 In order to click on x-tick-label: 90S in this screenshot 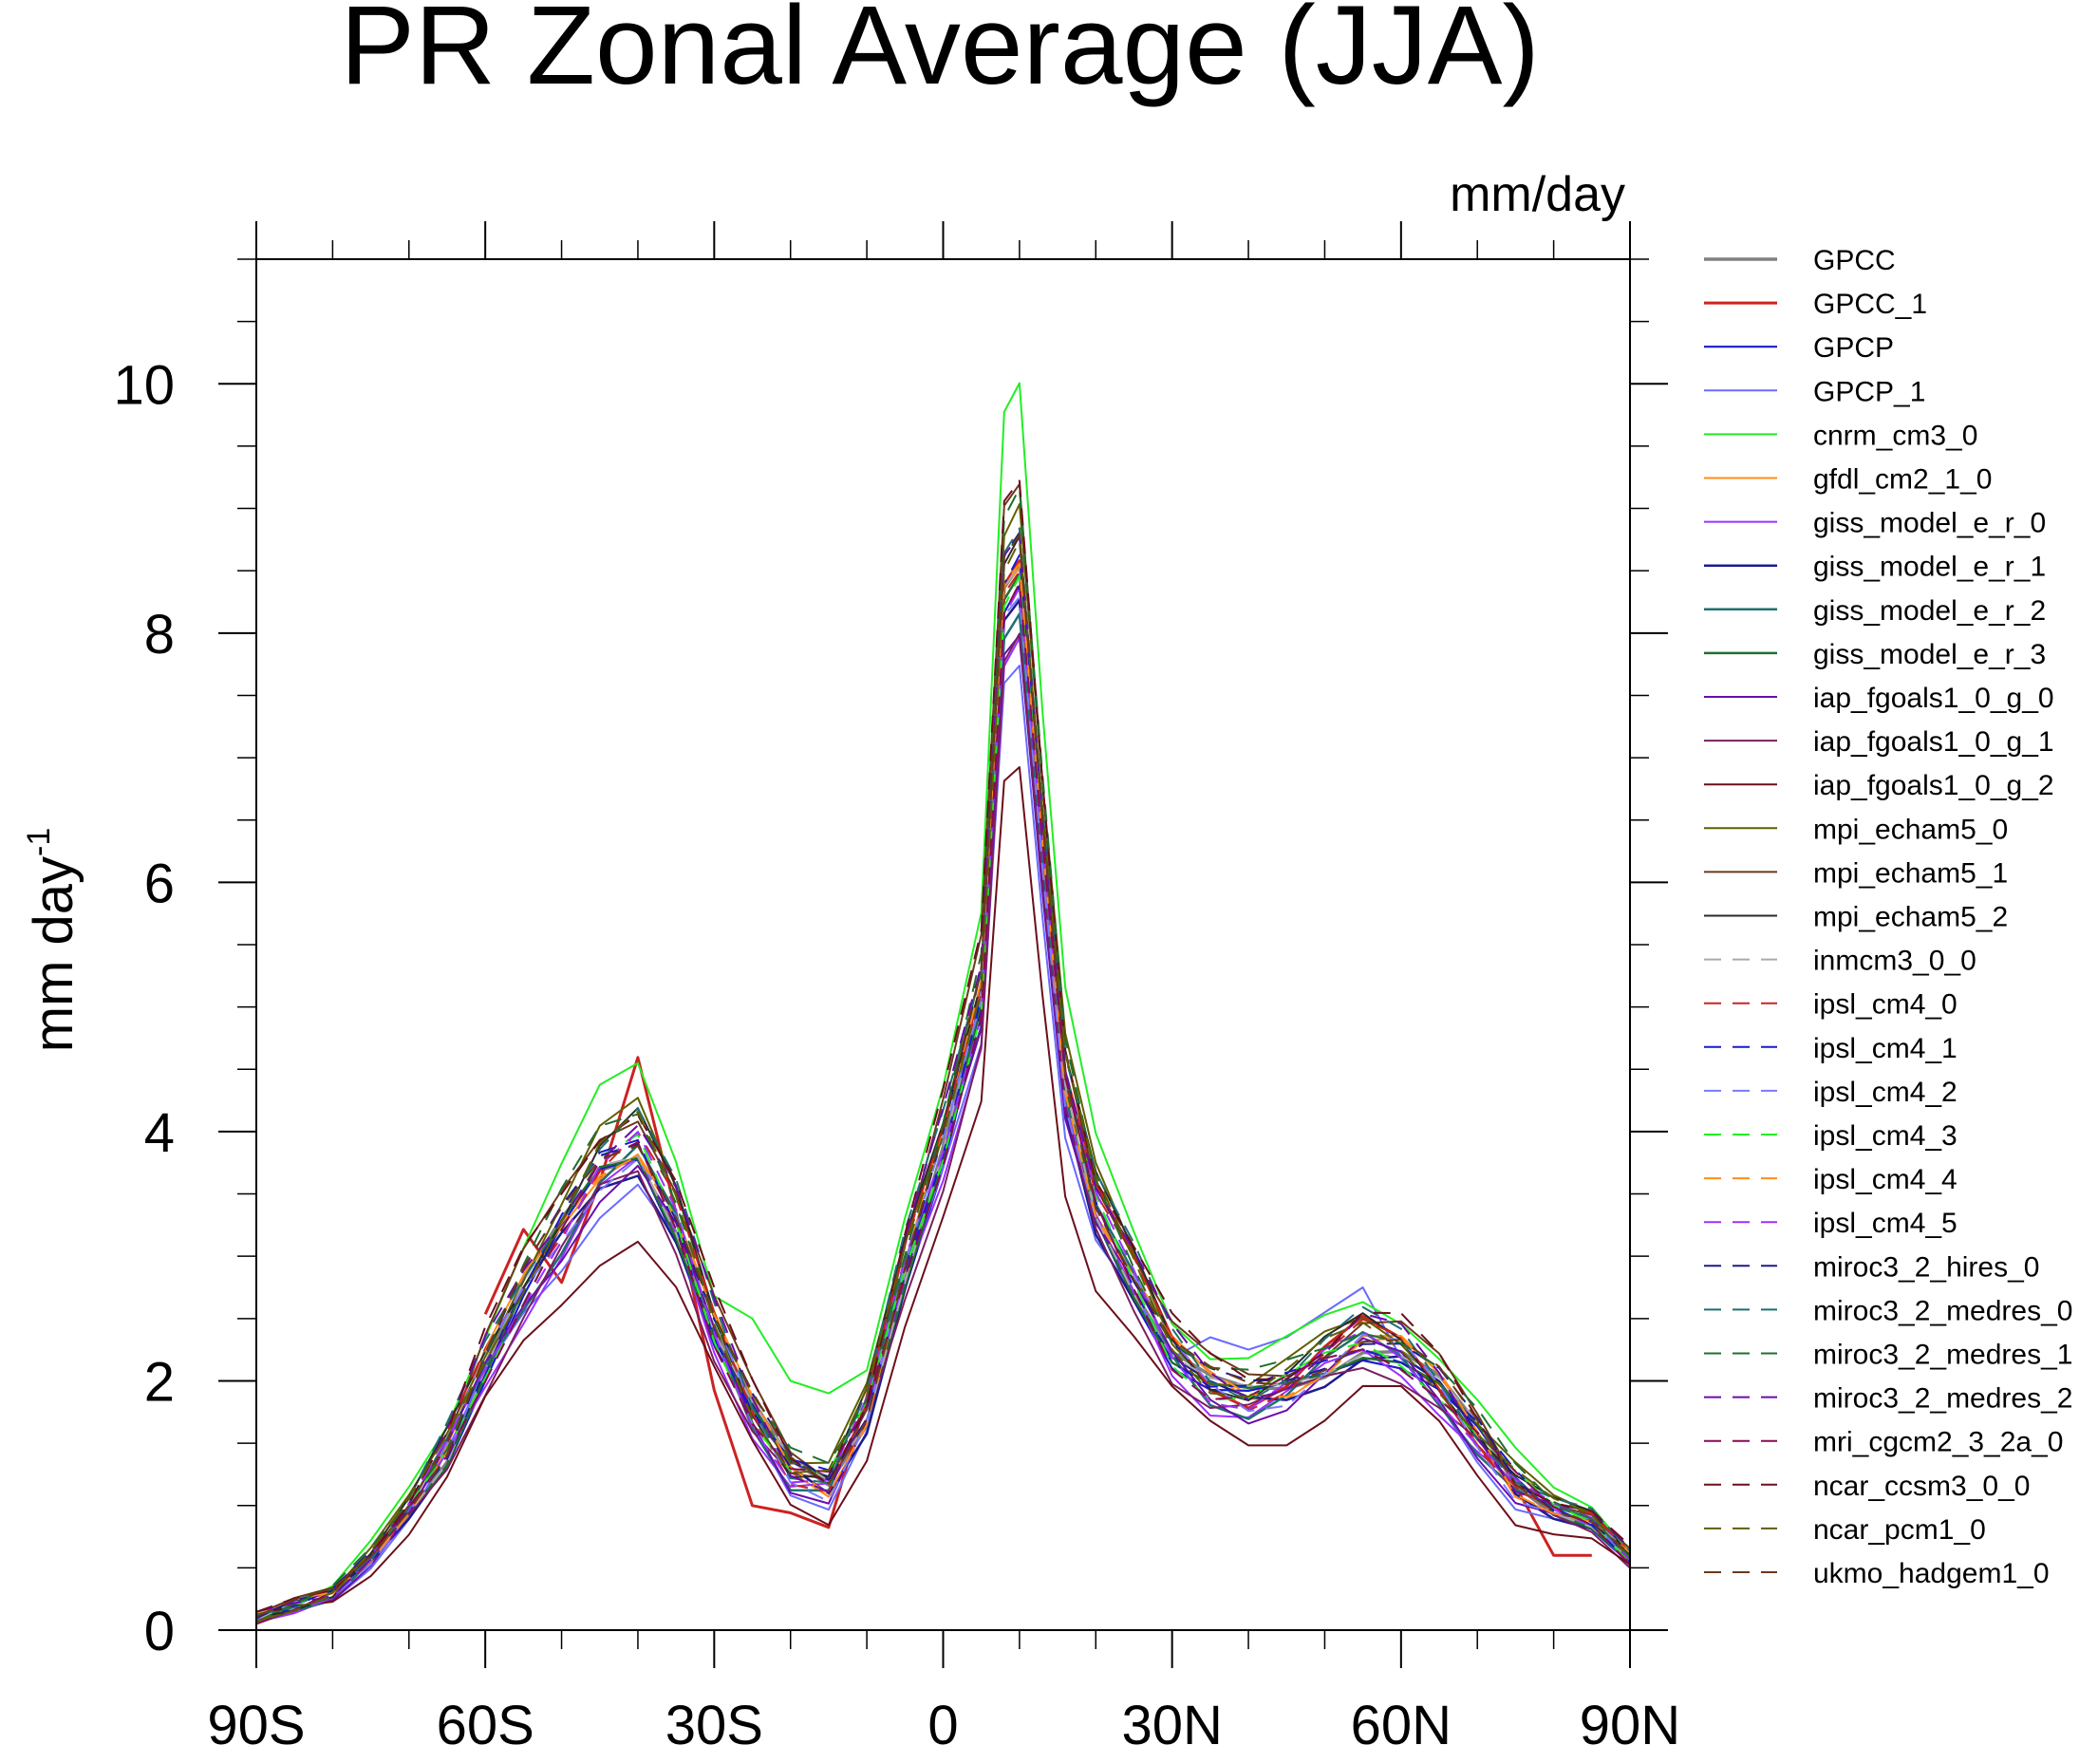, I will do `click(256, 1726)`.